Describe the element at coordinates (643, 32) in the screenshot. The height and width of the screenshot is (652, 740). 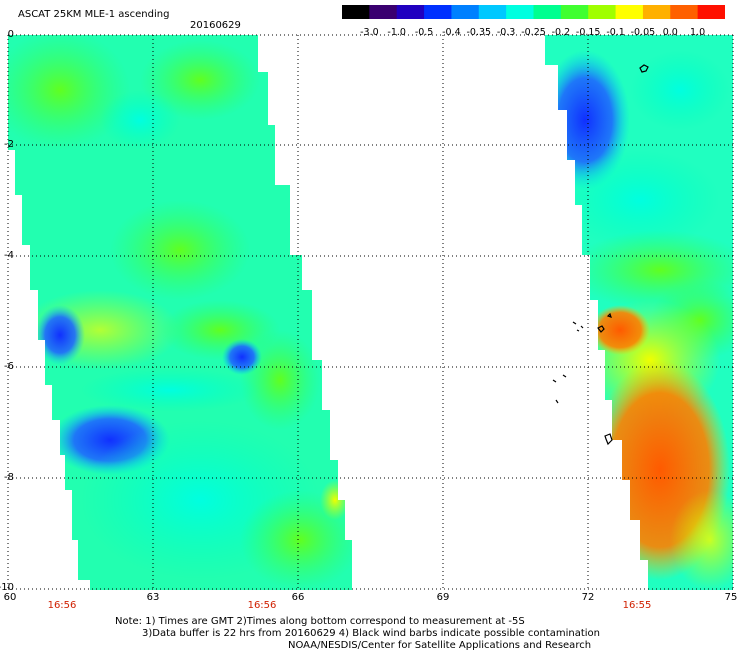
I see `colorbar-tick-label: -0.05` at that location.